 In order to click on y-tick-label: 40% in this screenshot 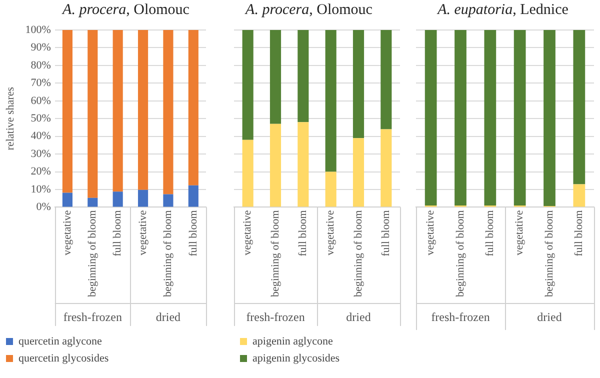, I will do `click(40, 136)`.